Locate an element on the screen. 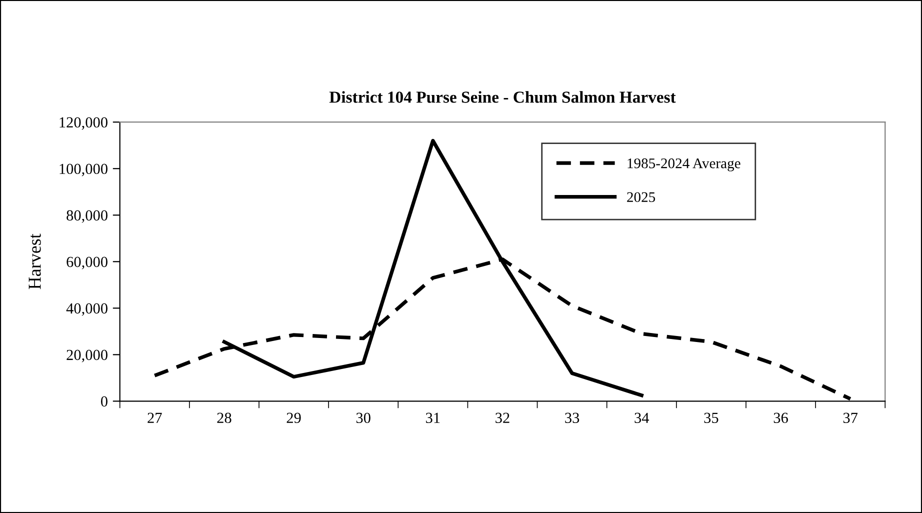 The image size is (922, 513). x-tick-label: 35 is located at coordinates (711, 418).